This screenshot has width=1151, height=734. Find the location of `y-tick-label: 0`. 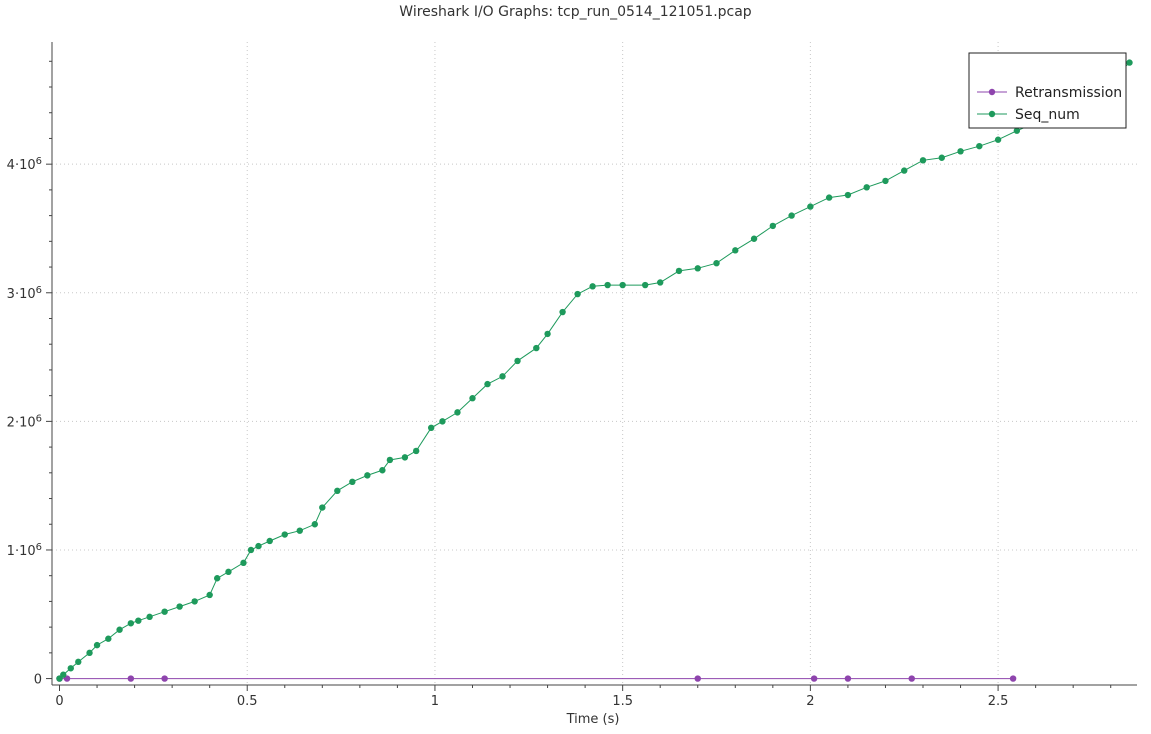

y-tick-label: 0 is located at coordinates (38, 680).